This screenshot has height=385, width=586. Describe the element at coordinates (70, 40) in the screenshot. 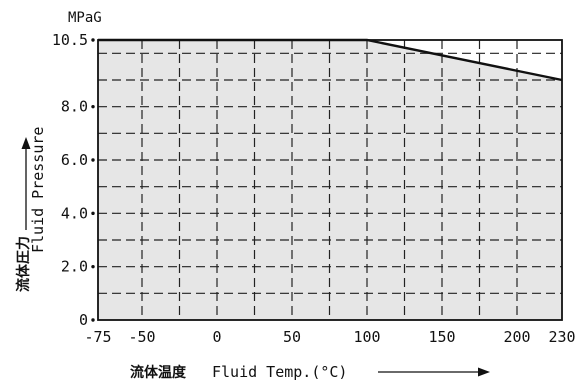

I see `y-tick-label: 10.5` at that location.